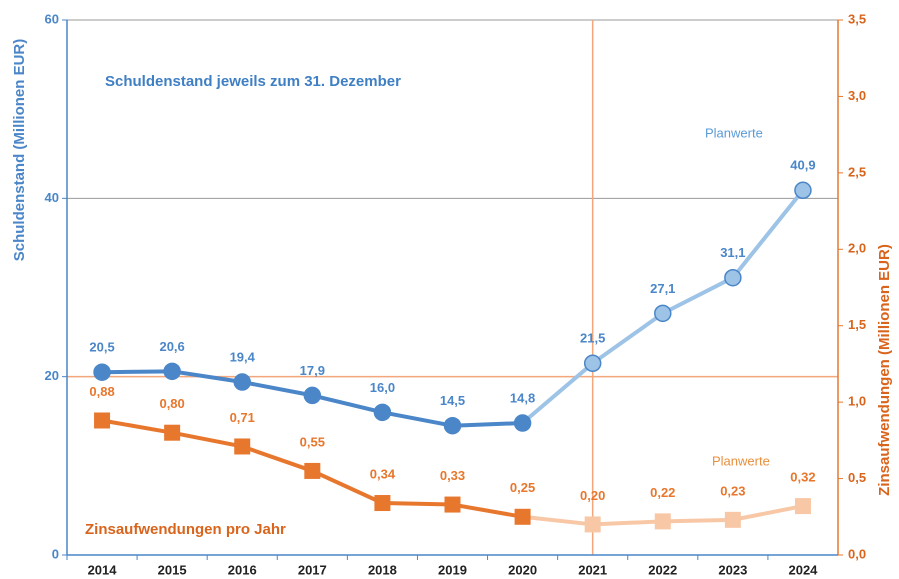 The height and width of the screenshot is (579, 899). Describe the element at coordinates (243, 356) in the screenshot. I see `data-label: 19,4` at that location.